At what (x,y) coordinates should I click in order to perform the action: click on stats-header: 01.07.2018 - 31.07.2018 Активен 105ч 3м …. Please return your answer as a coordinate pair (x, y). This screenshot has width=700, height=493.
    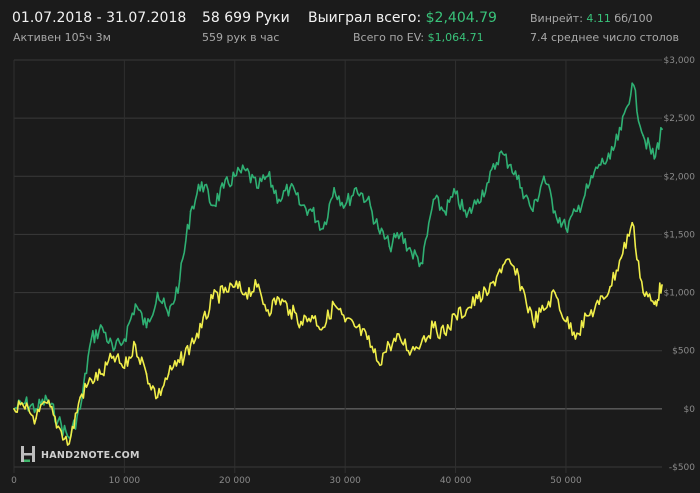
    Looking at the image, I should click on (350, 24).